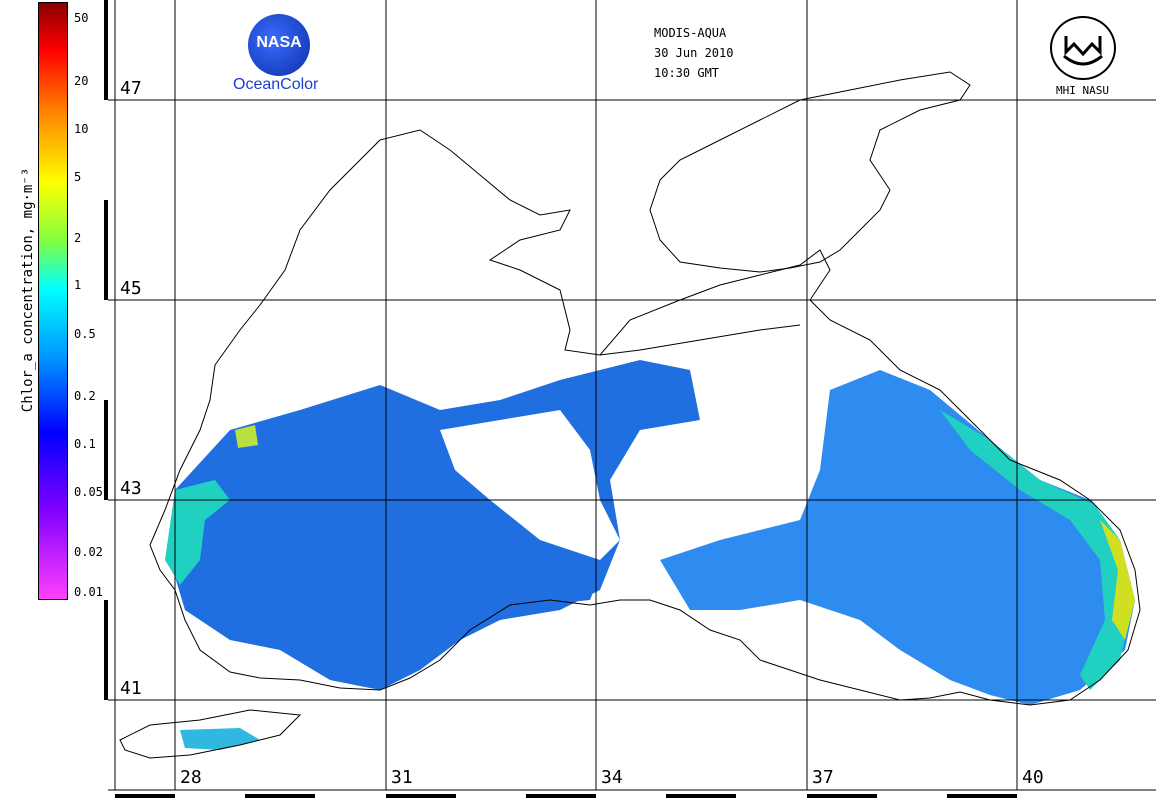 Image resolution: width=1156 pixels, height=801 pixels. Describe the element at coordinates (550, 580) in the screenshot. I see `chl-south-coast` at that location.